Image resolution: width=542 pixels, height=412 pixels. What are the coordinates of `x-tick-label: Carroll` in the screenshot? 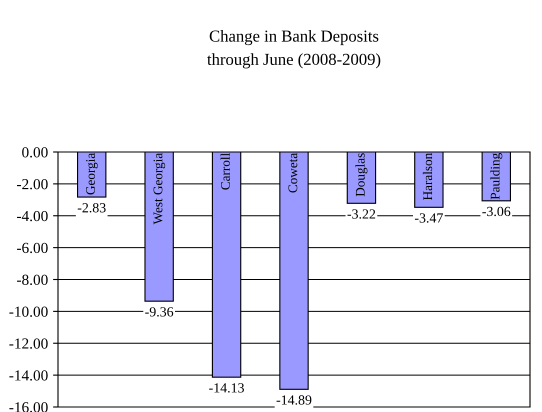 It's located at (225, 171).